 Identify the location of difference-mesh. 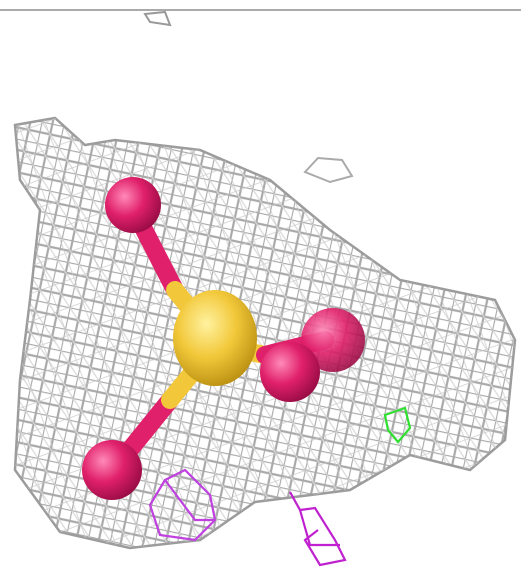
(280, 486).